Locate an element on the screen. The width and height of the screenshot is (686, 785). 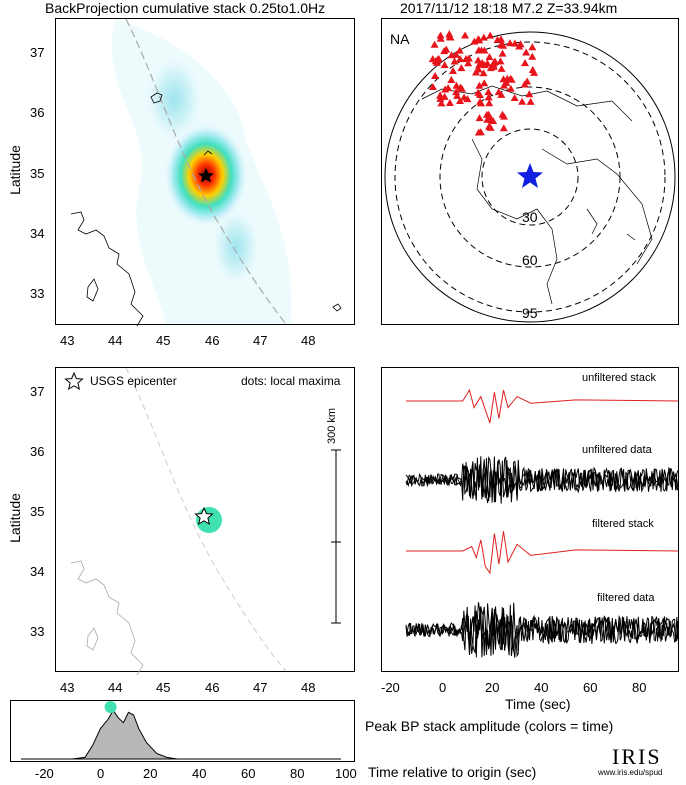
trace-label-filtered-data: filtered data is located at coordinates (626, 598).